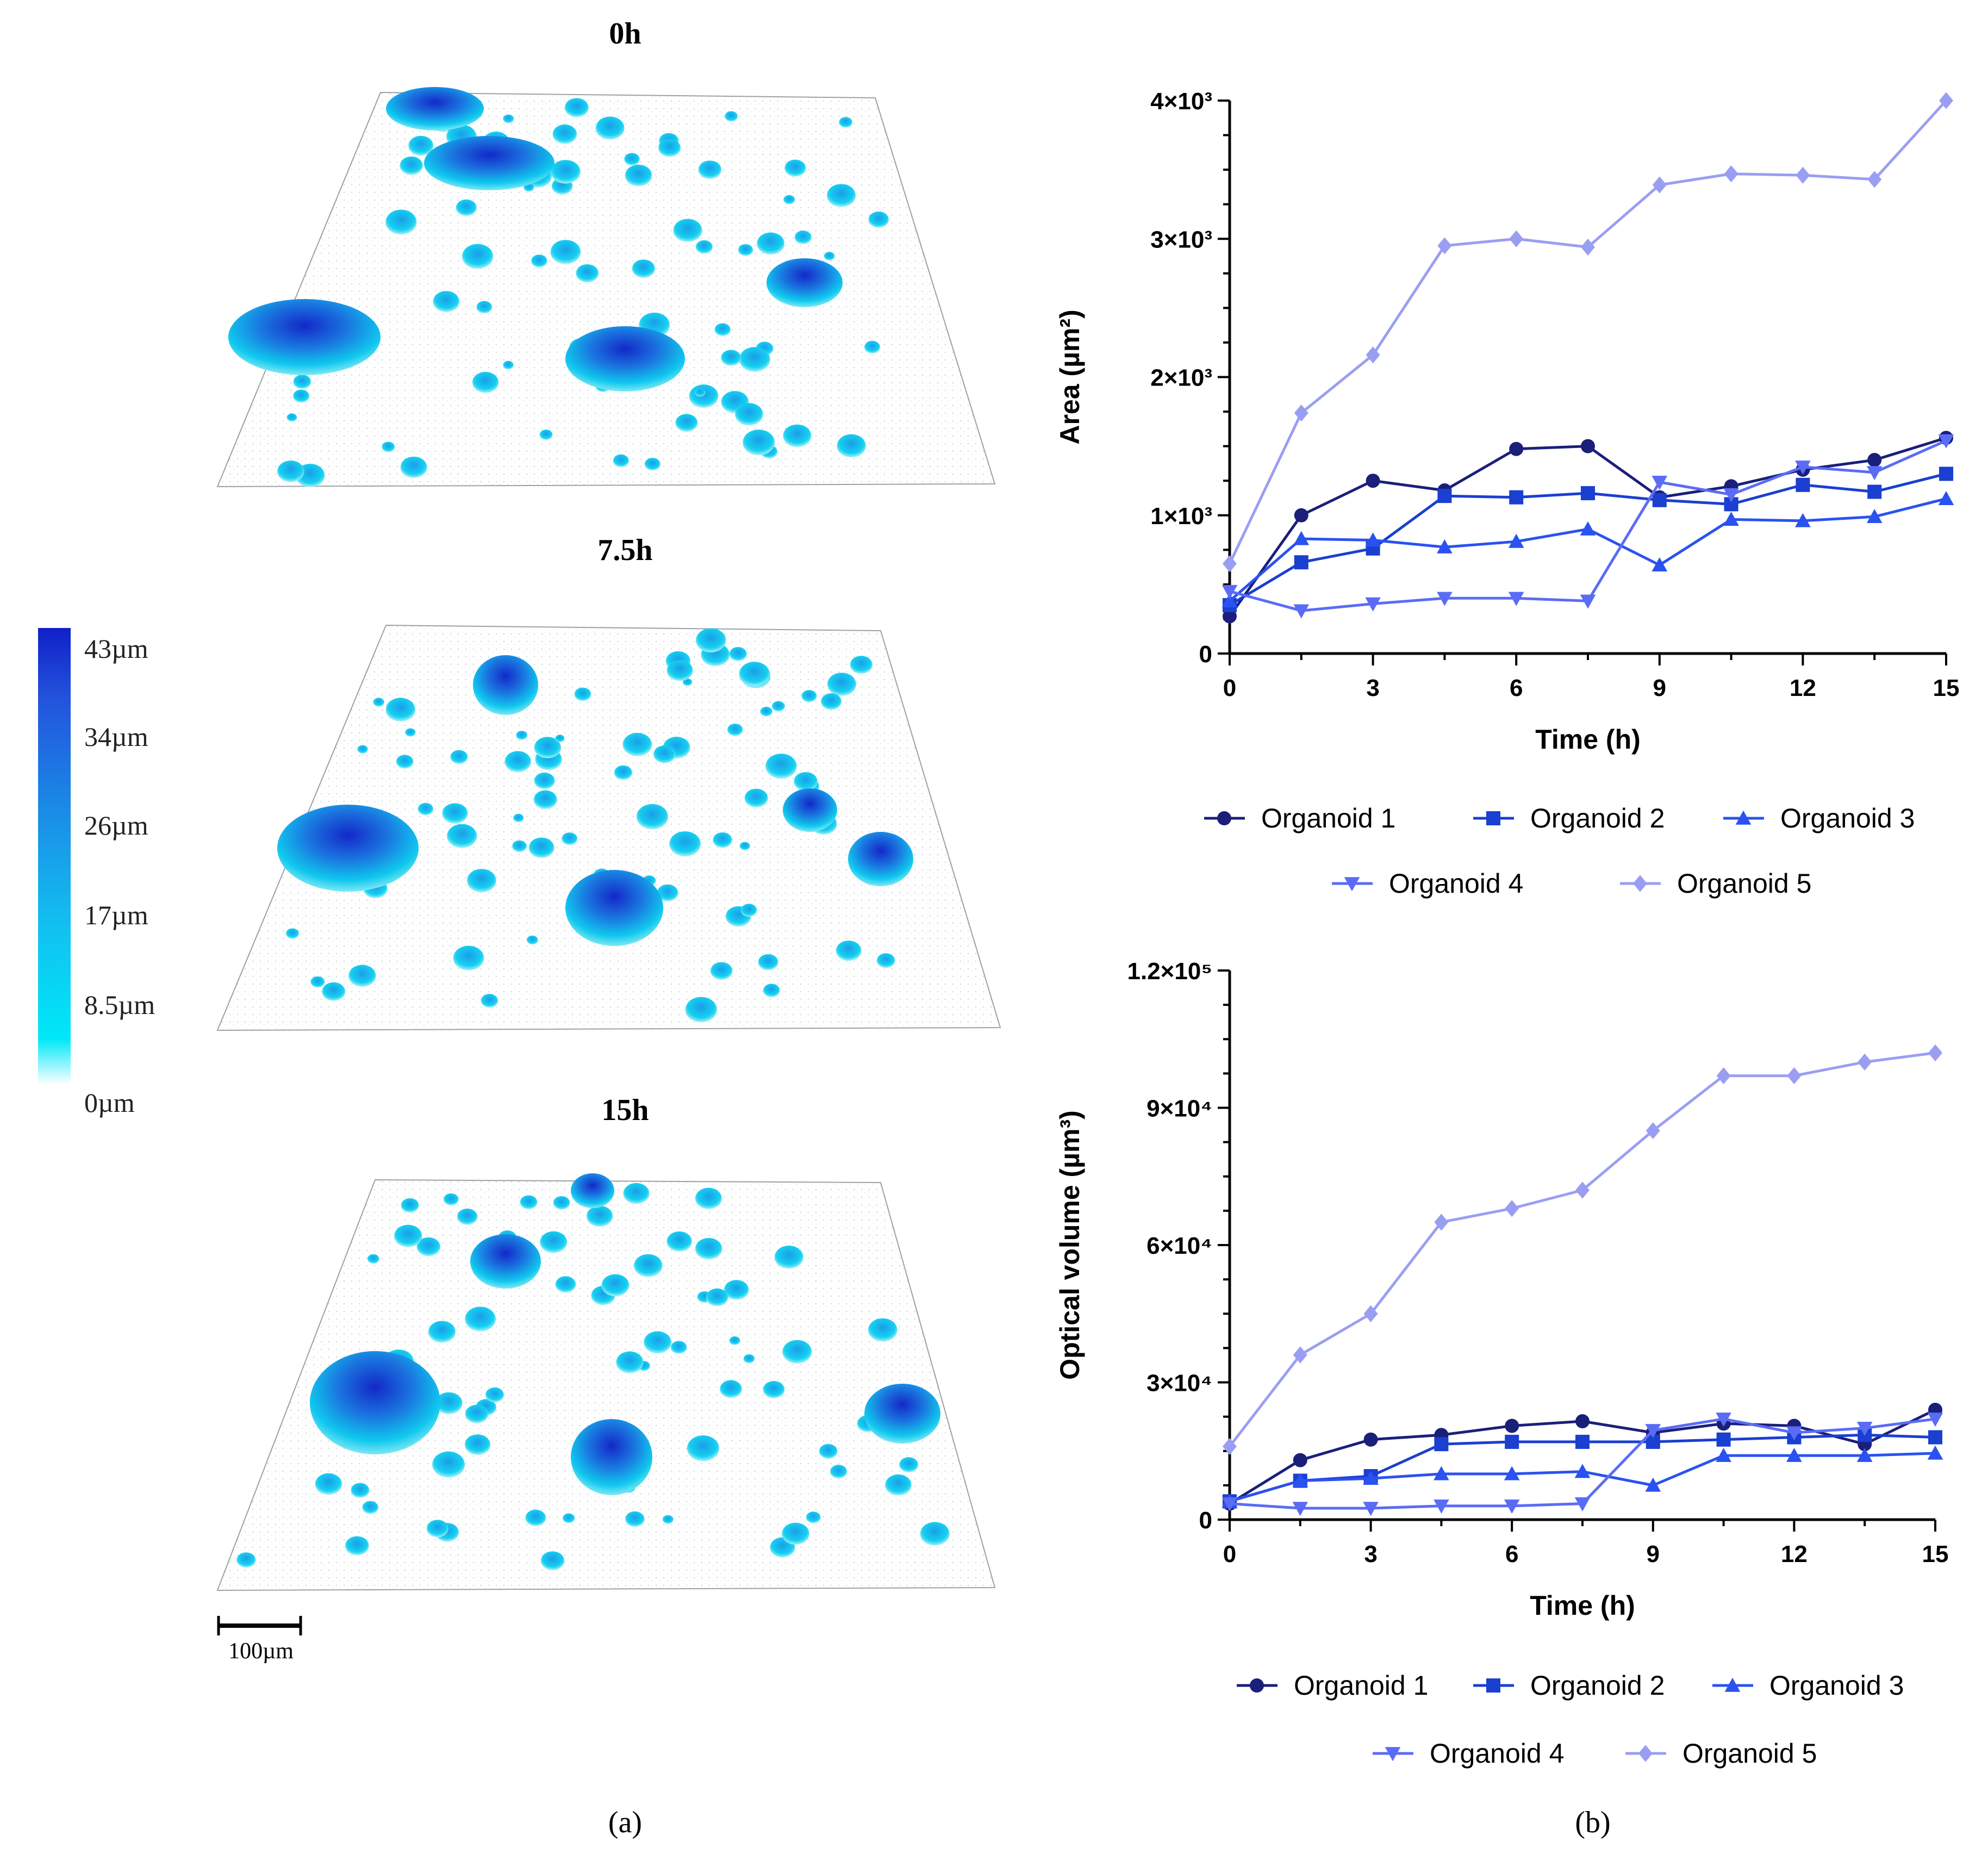 The width and height of the screenshot is (1988, 1860). I want to click on x-tick-label: 3, so click(1370, 1554).